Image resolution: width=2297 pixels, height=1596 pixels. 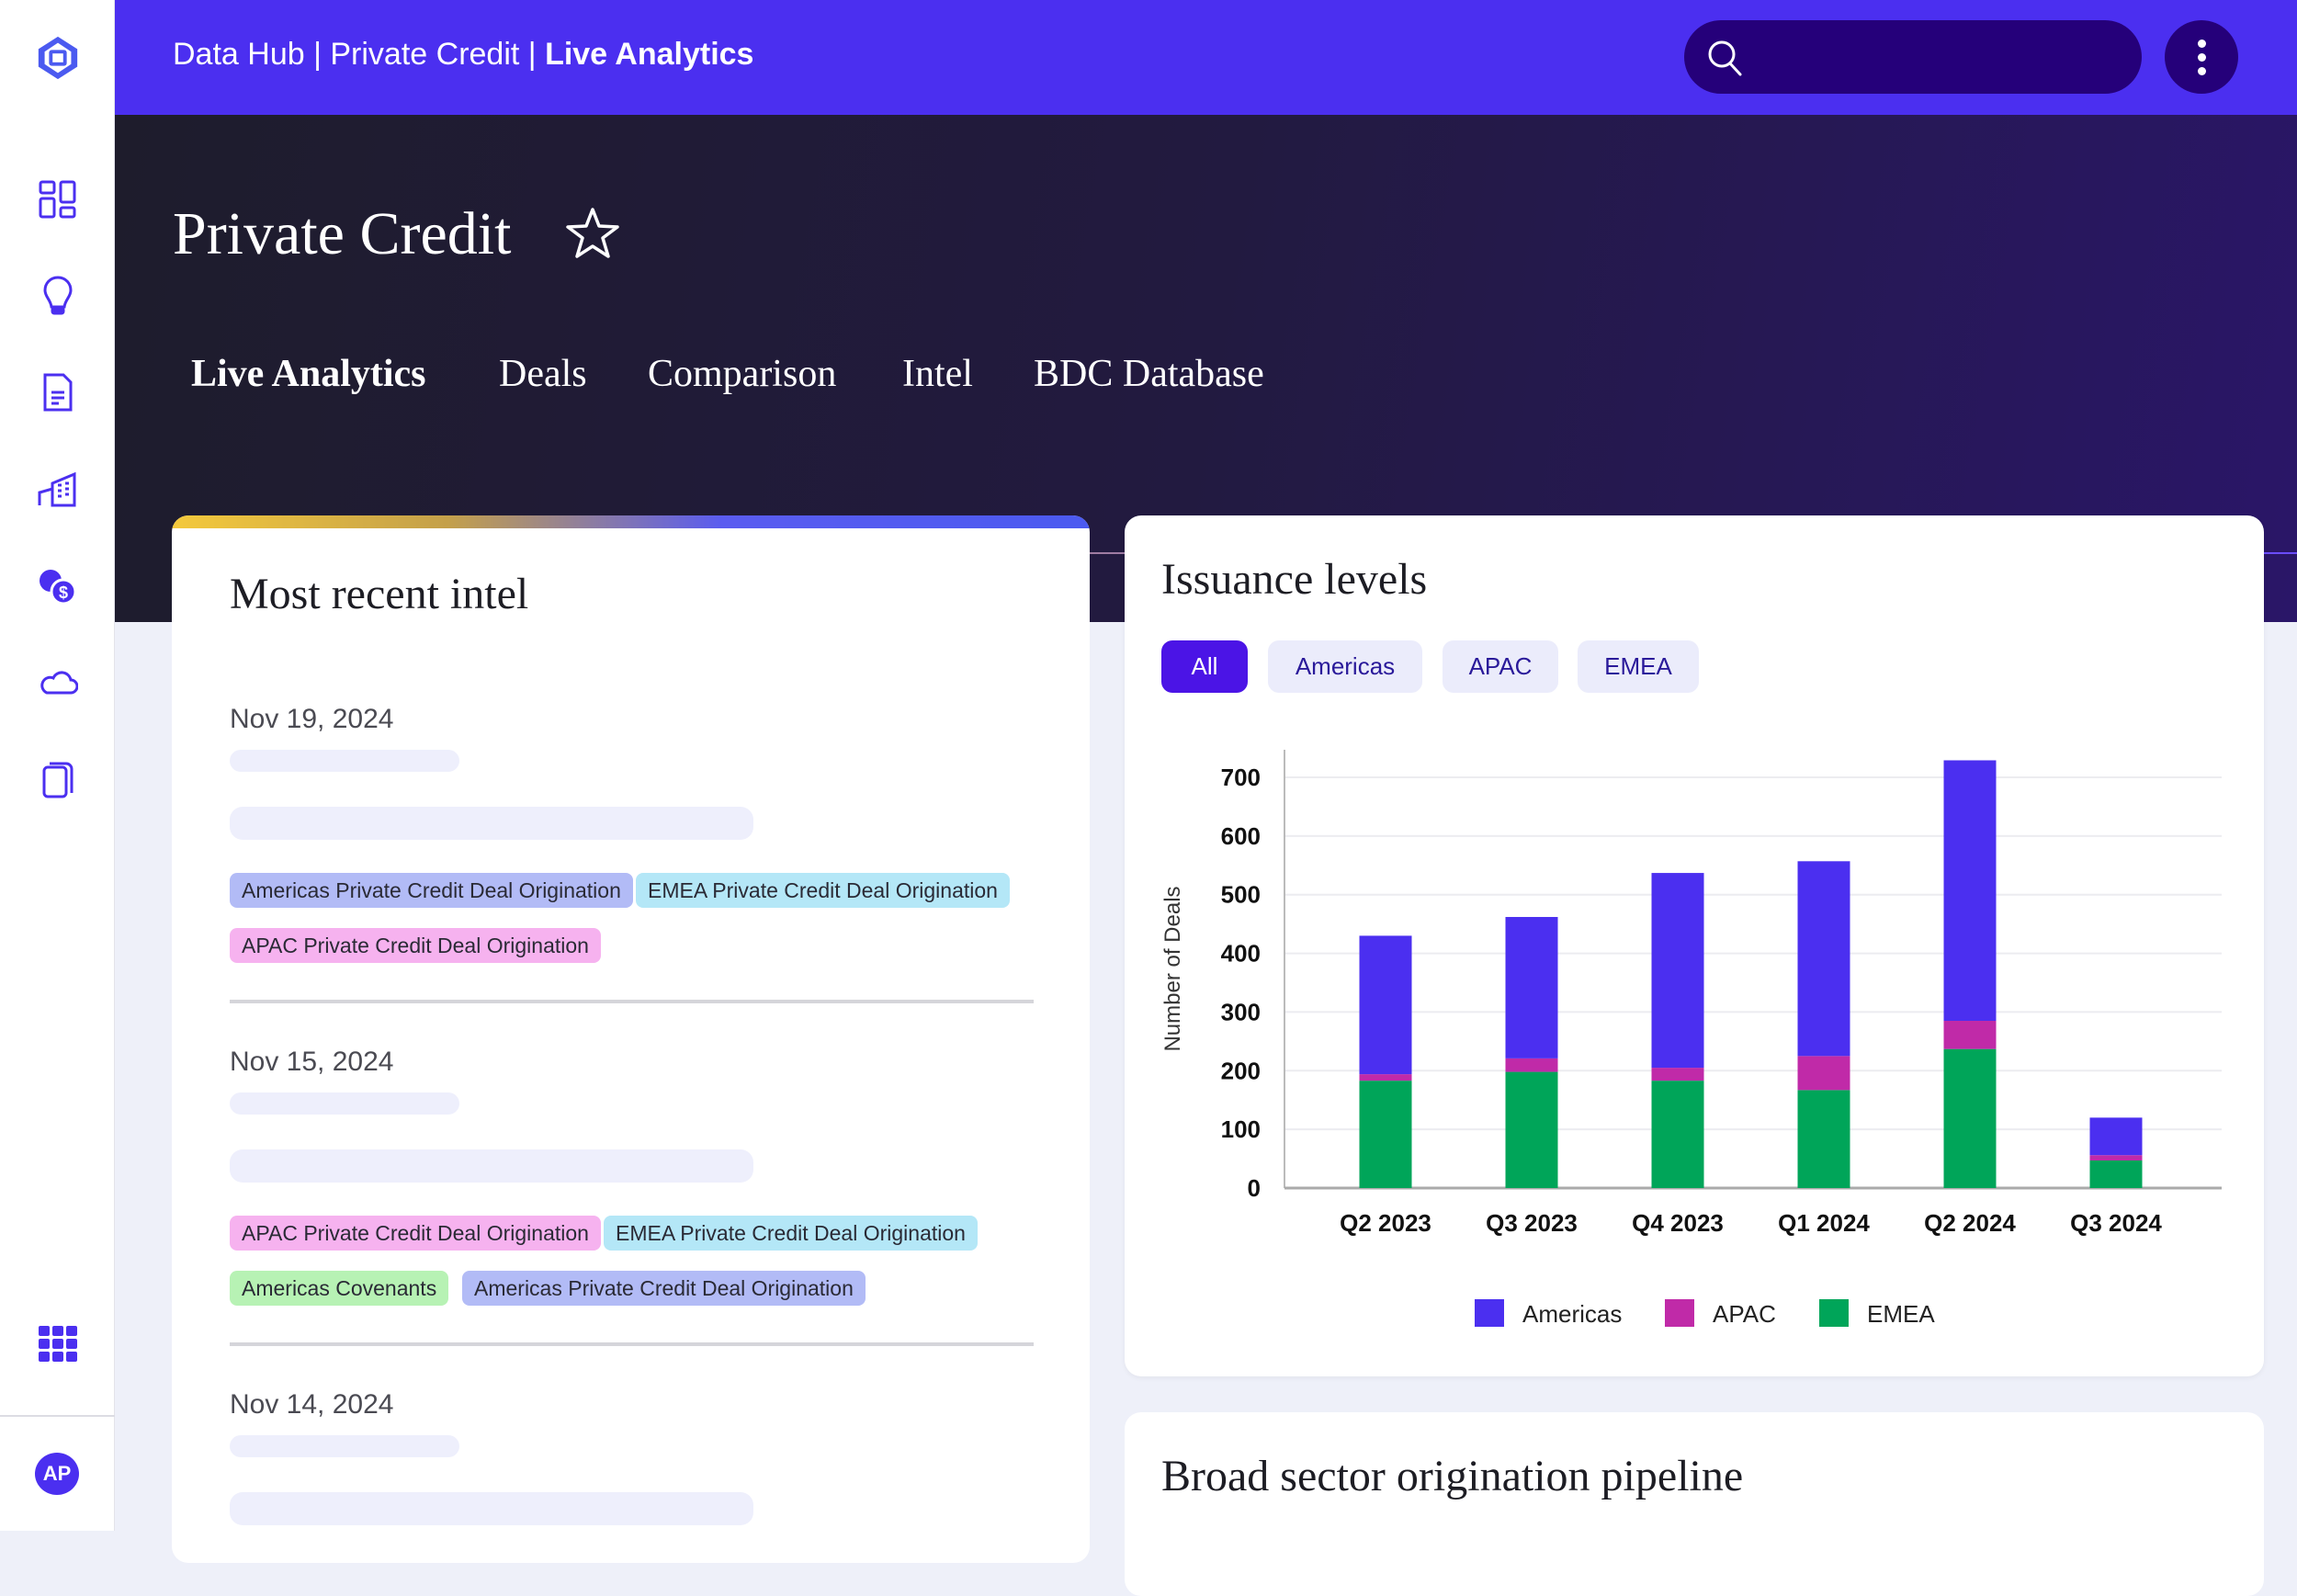 What do you see at coordinates (58, 683) in the screenshot?
I see `cloud-icon` at bounding box center [58, 683].